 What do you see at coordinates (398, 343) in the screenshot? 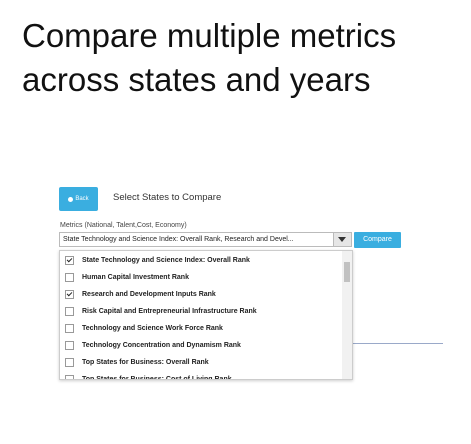
I see `background-line` at bounding box center [398, 343].